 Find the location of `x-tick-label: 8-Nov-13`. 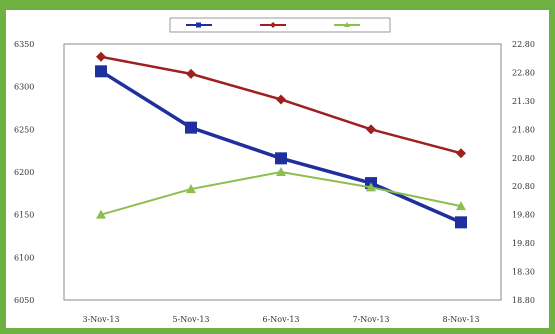

x-tick-label: 8-Nov-13 is located at coordinates (460, 319).